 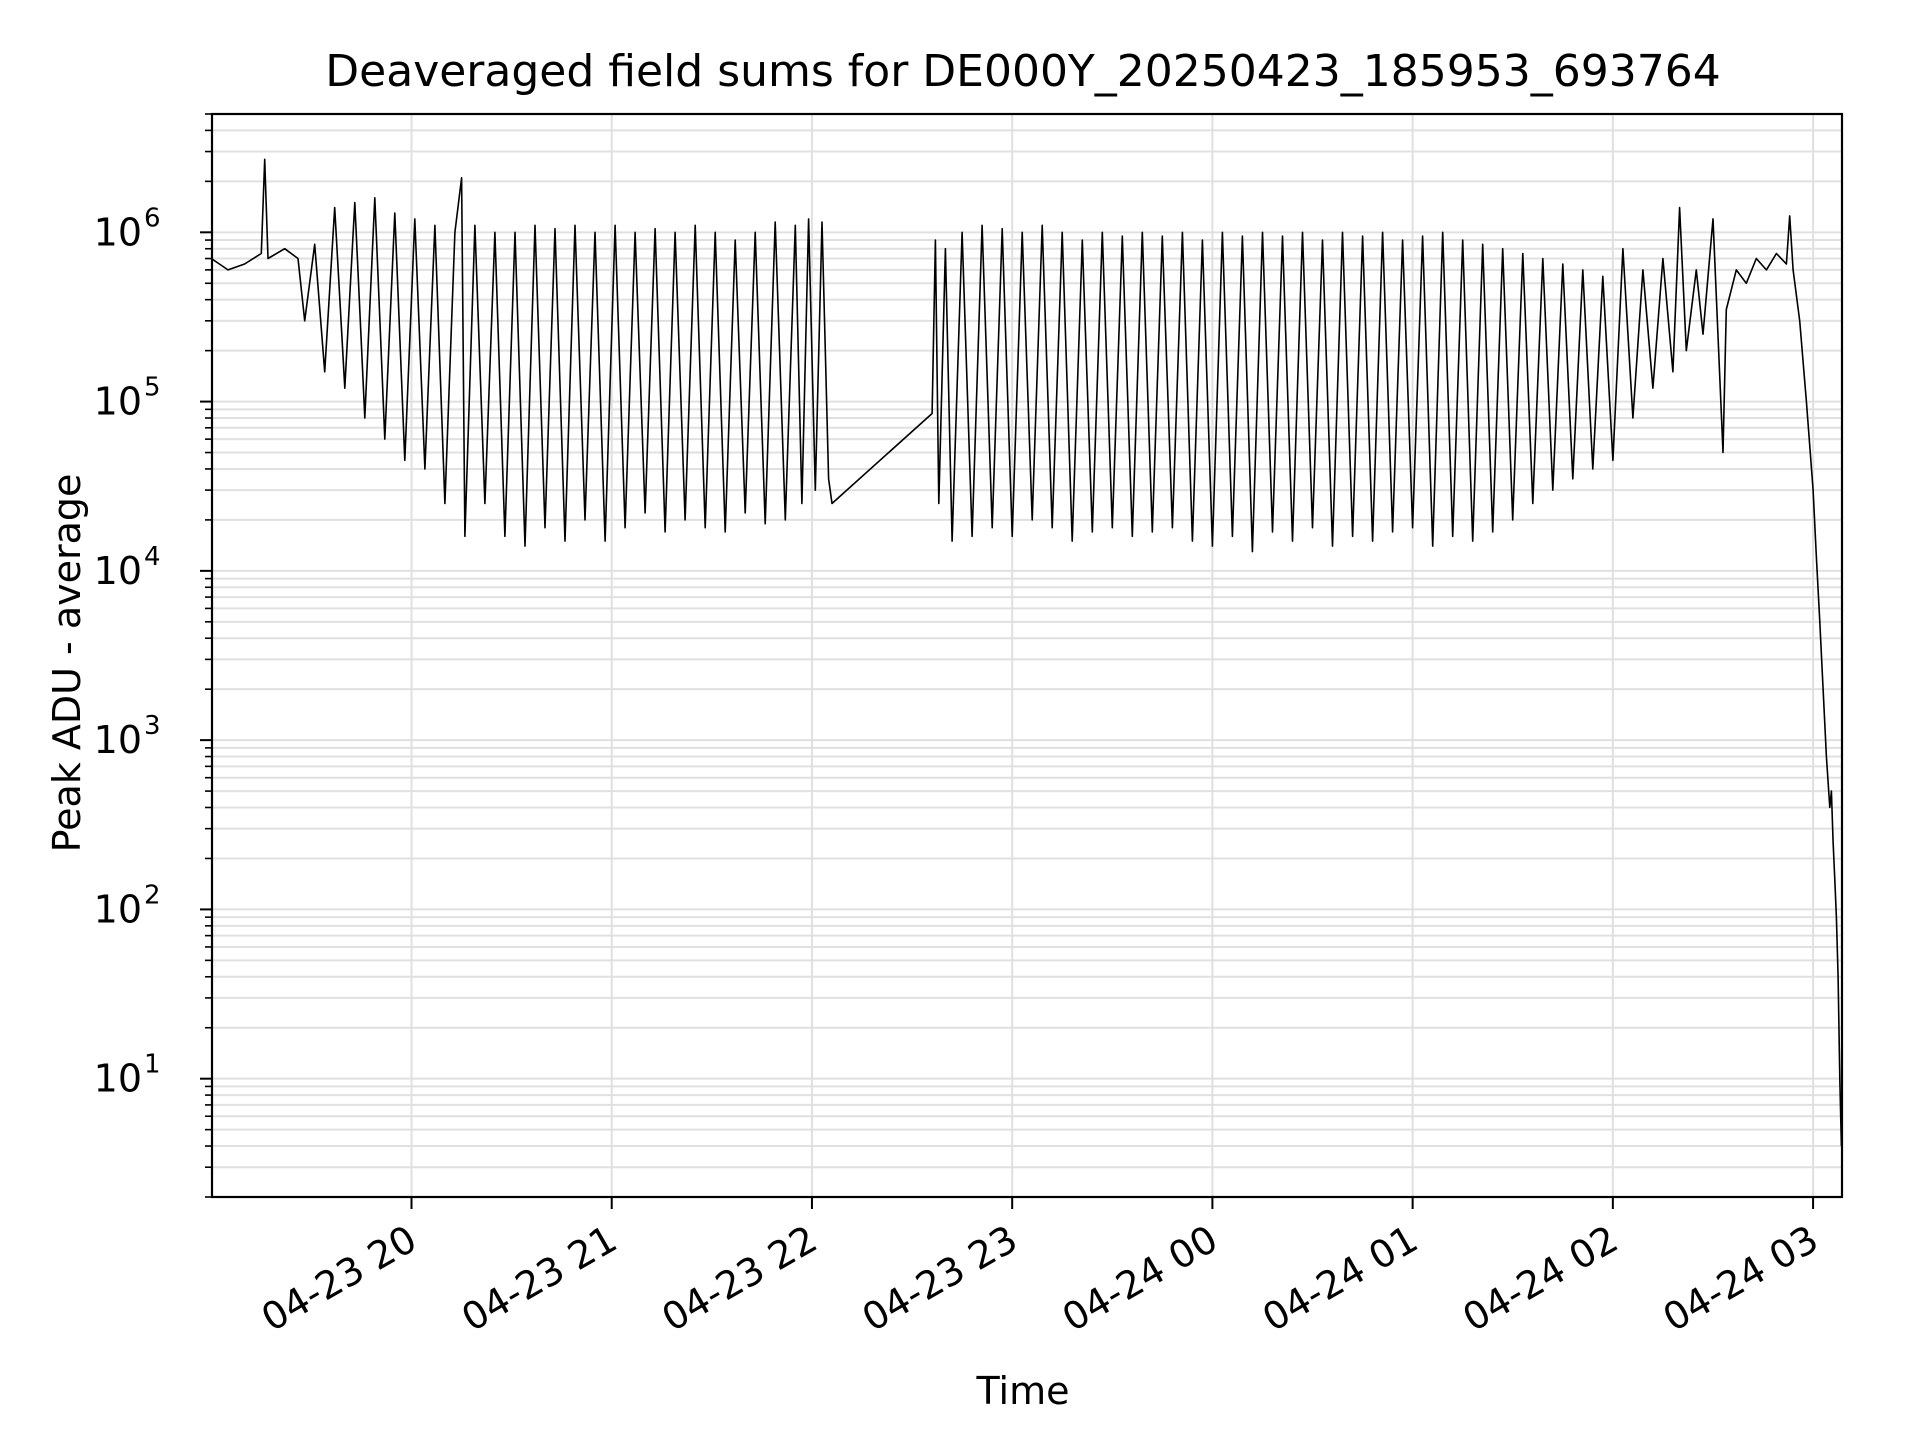 What do you see at coordinates (152, 557) in the screenshot?
I see `y-tick-exponent: 4` at bounding box center [152, 557].